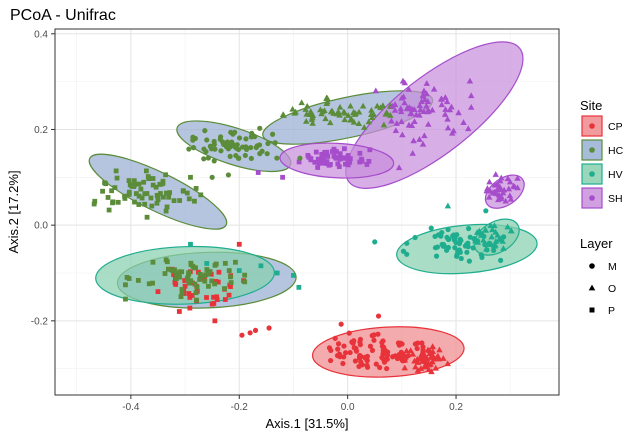 This screenshot has width=639, height=437. I want to click on y-axis-ticks: -0.2 0.0 0.2 0.4, so click(43, 178).